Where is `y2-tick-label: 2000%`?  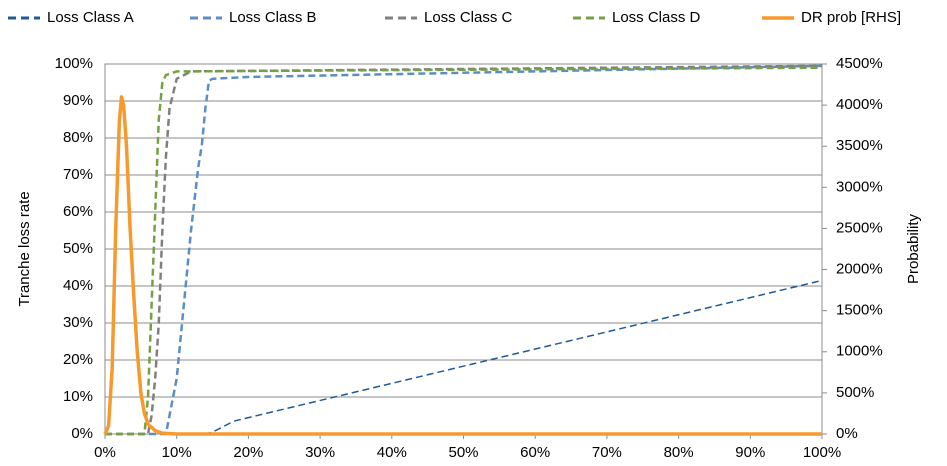
y2-tick-label: 2000% is located at coordinates (859, 269).